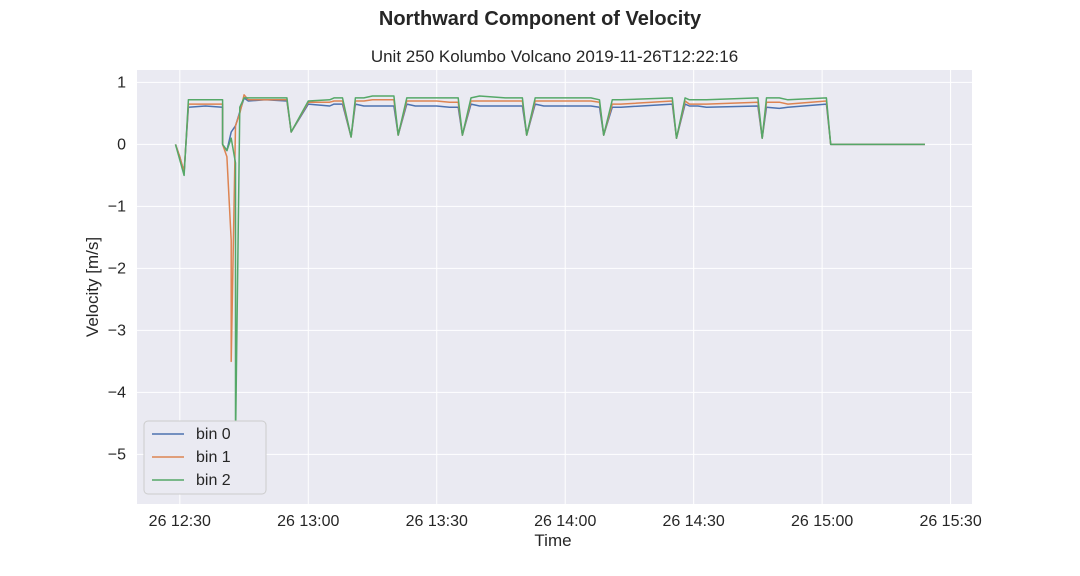 This screenshot has height=576, width=1080. Describe the element at coordinates (950, 521) in the screenshot. I see `x-tick-label: 26 15:30` at that location.